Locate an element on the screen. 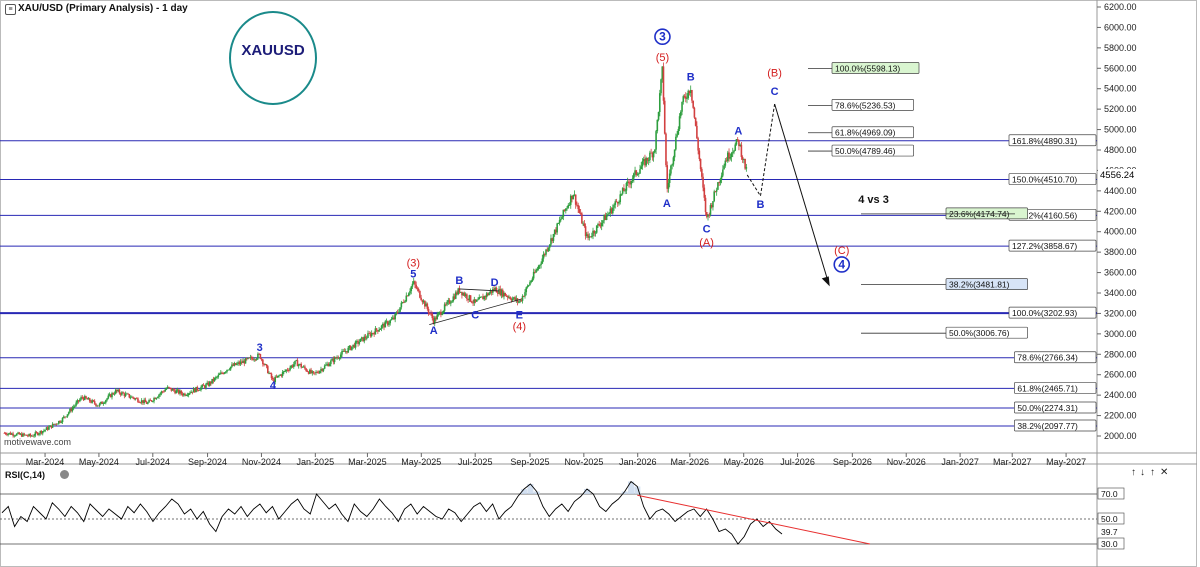 This screenshot has height=567, width=1200. panel-maximize-icon: ↑ is located at coordinates (1152, 472).